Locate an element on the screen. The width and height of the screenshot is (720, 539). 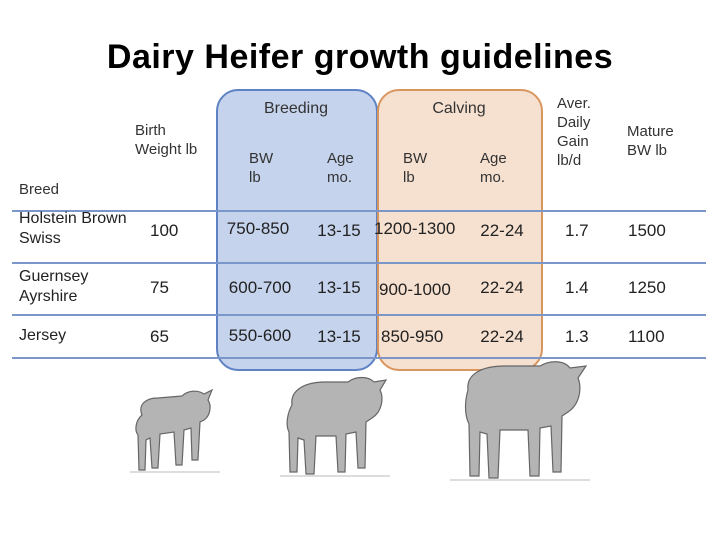
birth-weight-value: 65 is located at coordinates (159, 336).